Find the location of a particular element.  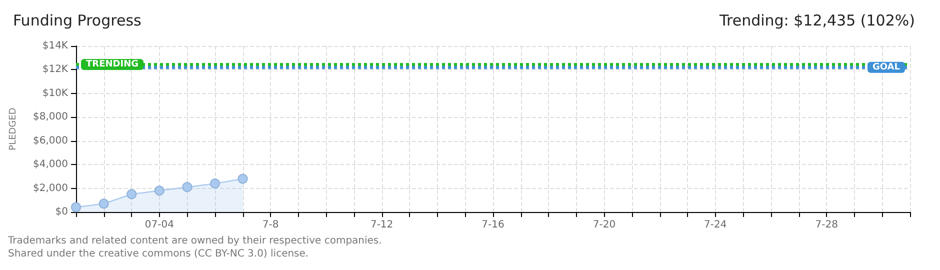

y-tick-label: $4,000 is located at coordinates (50, 164).